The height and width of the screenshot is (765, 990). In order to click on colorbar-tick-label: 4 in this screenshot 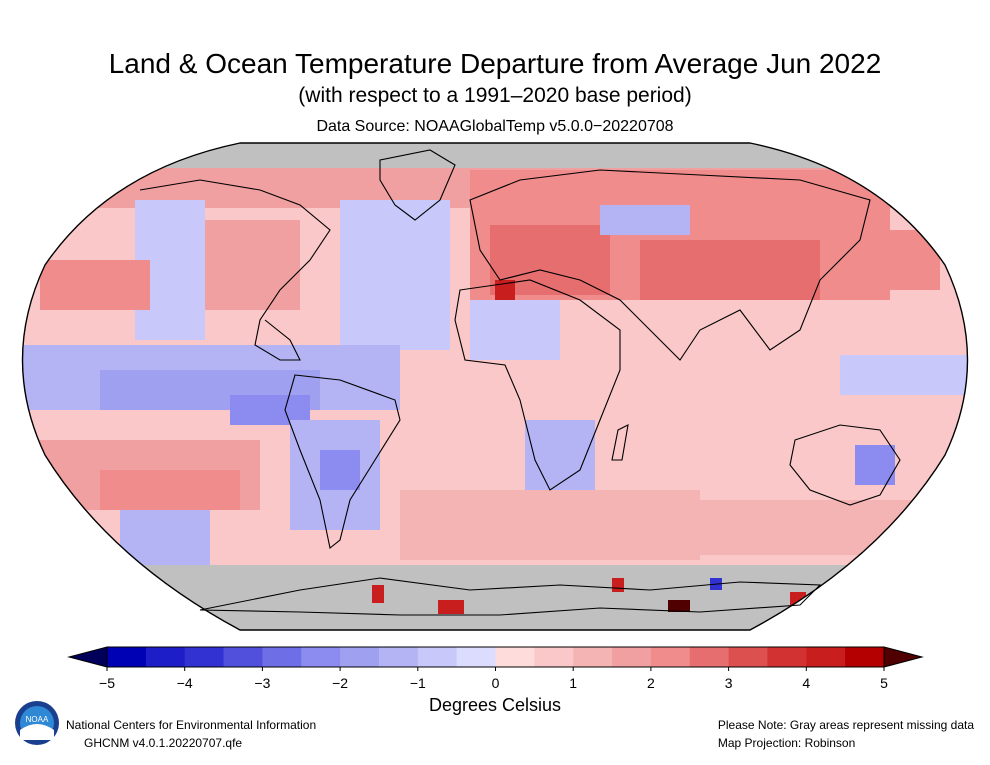, I will do `click(806, 683)`.